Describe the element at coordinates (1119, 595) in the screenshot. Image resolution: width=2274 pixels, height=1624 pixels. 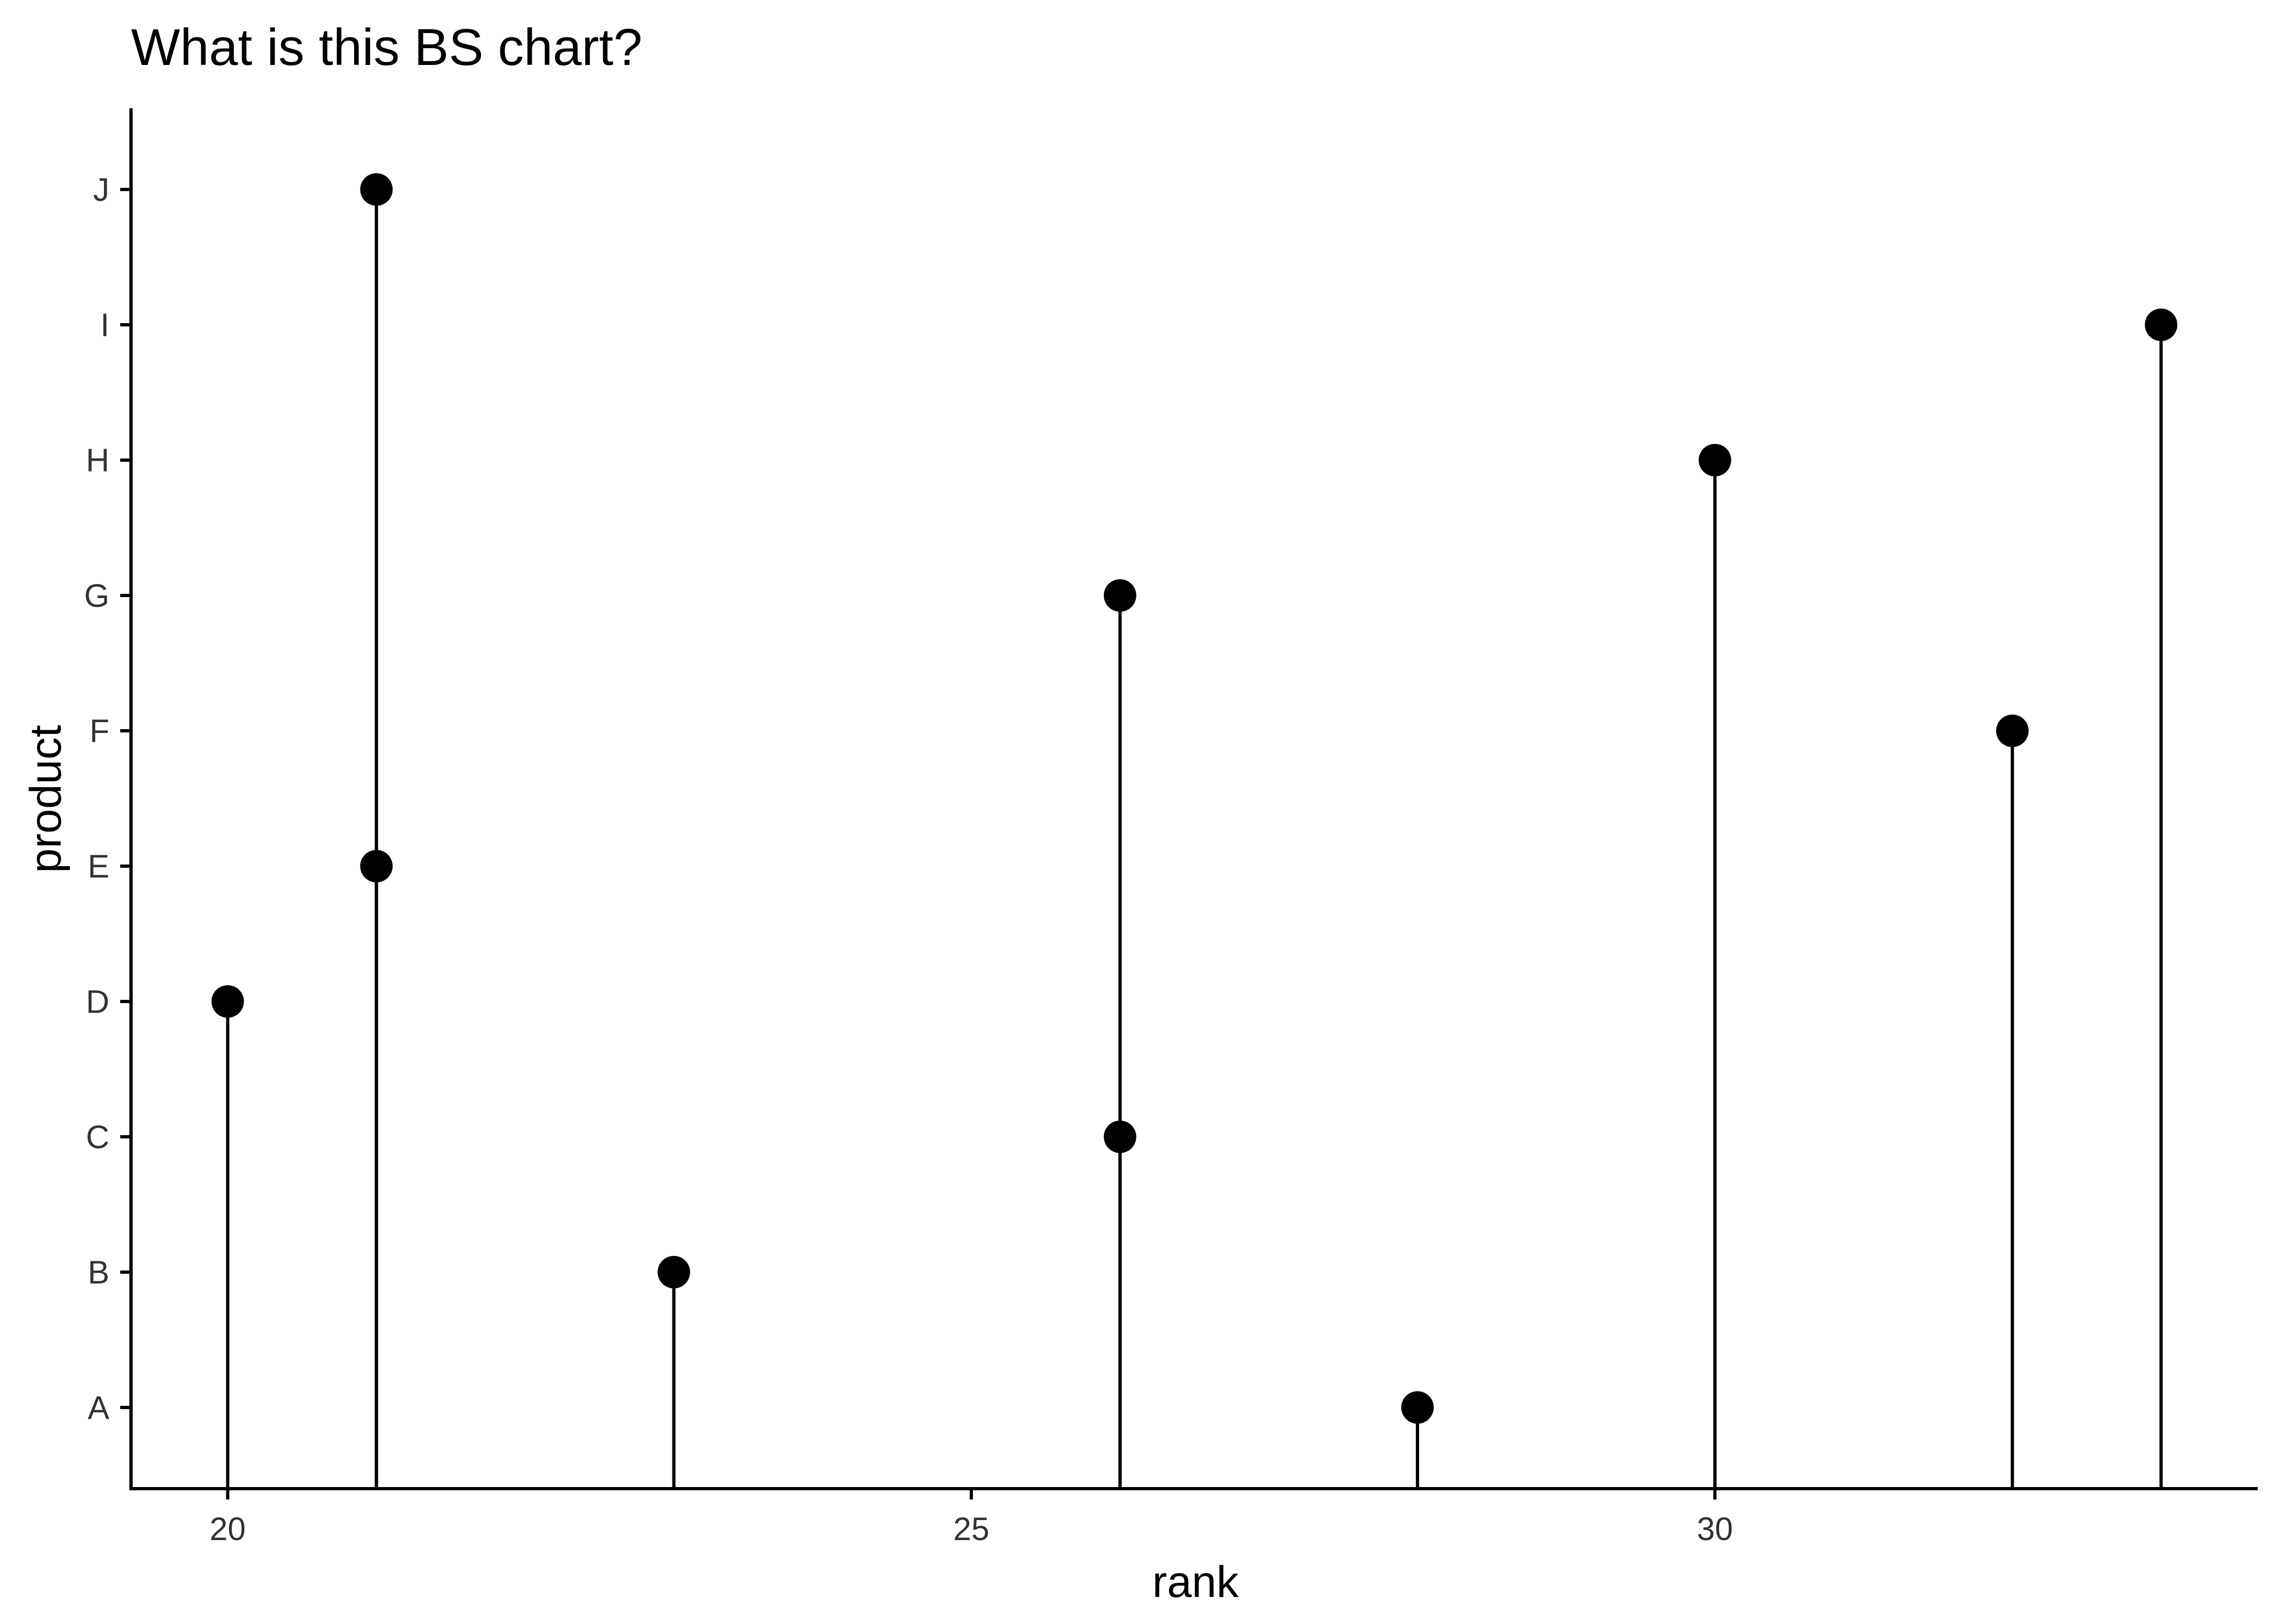
I see `point-G` at that location.